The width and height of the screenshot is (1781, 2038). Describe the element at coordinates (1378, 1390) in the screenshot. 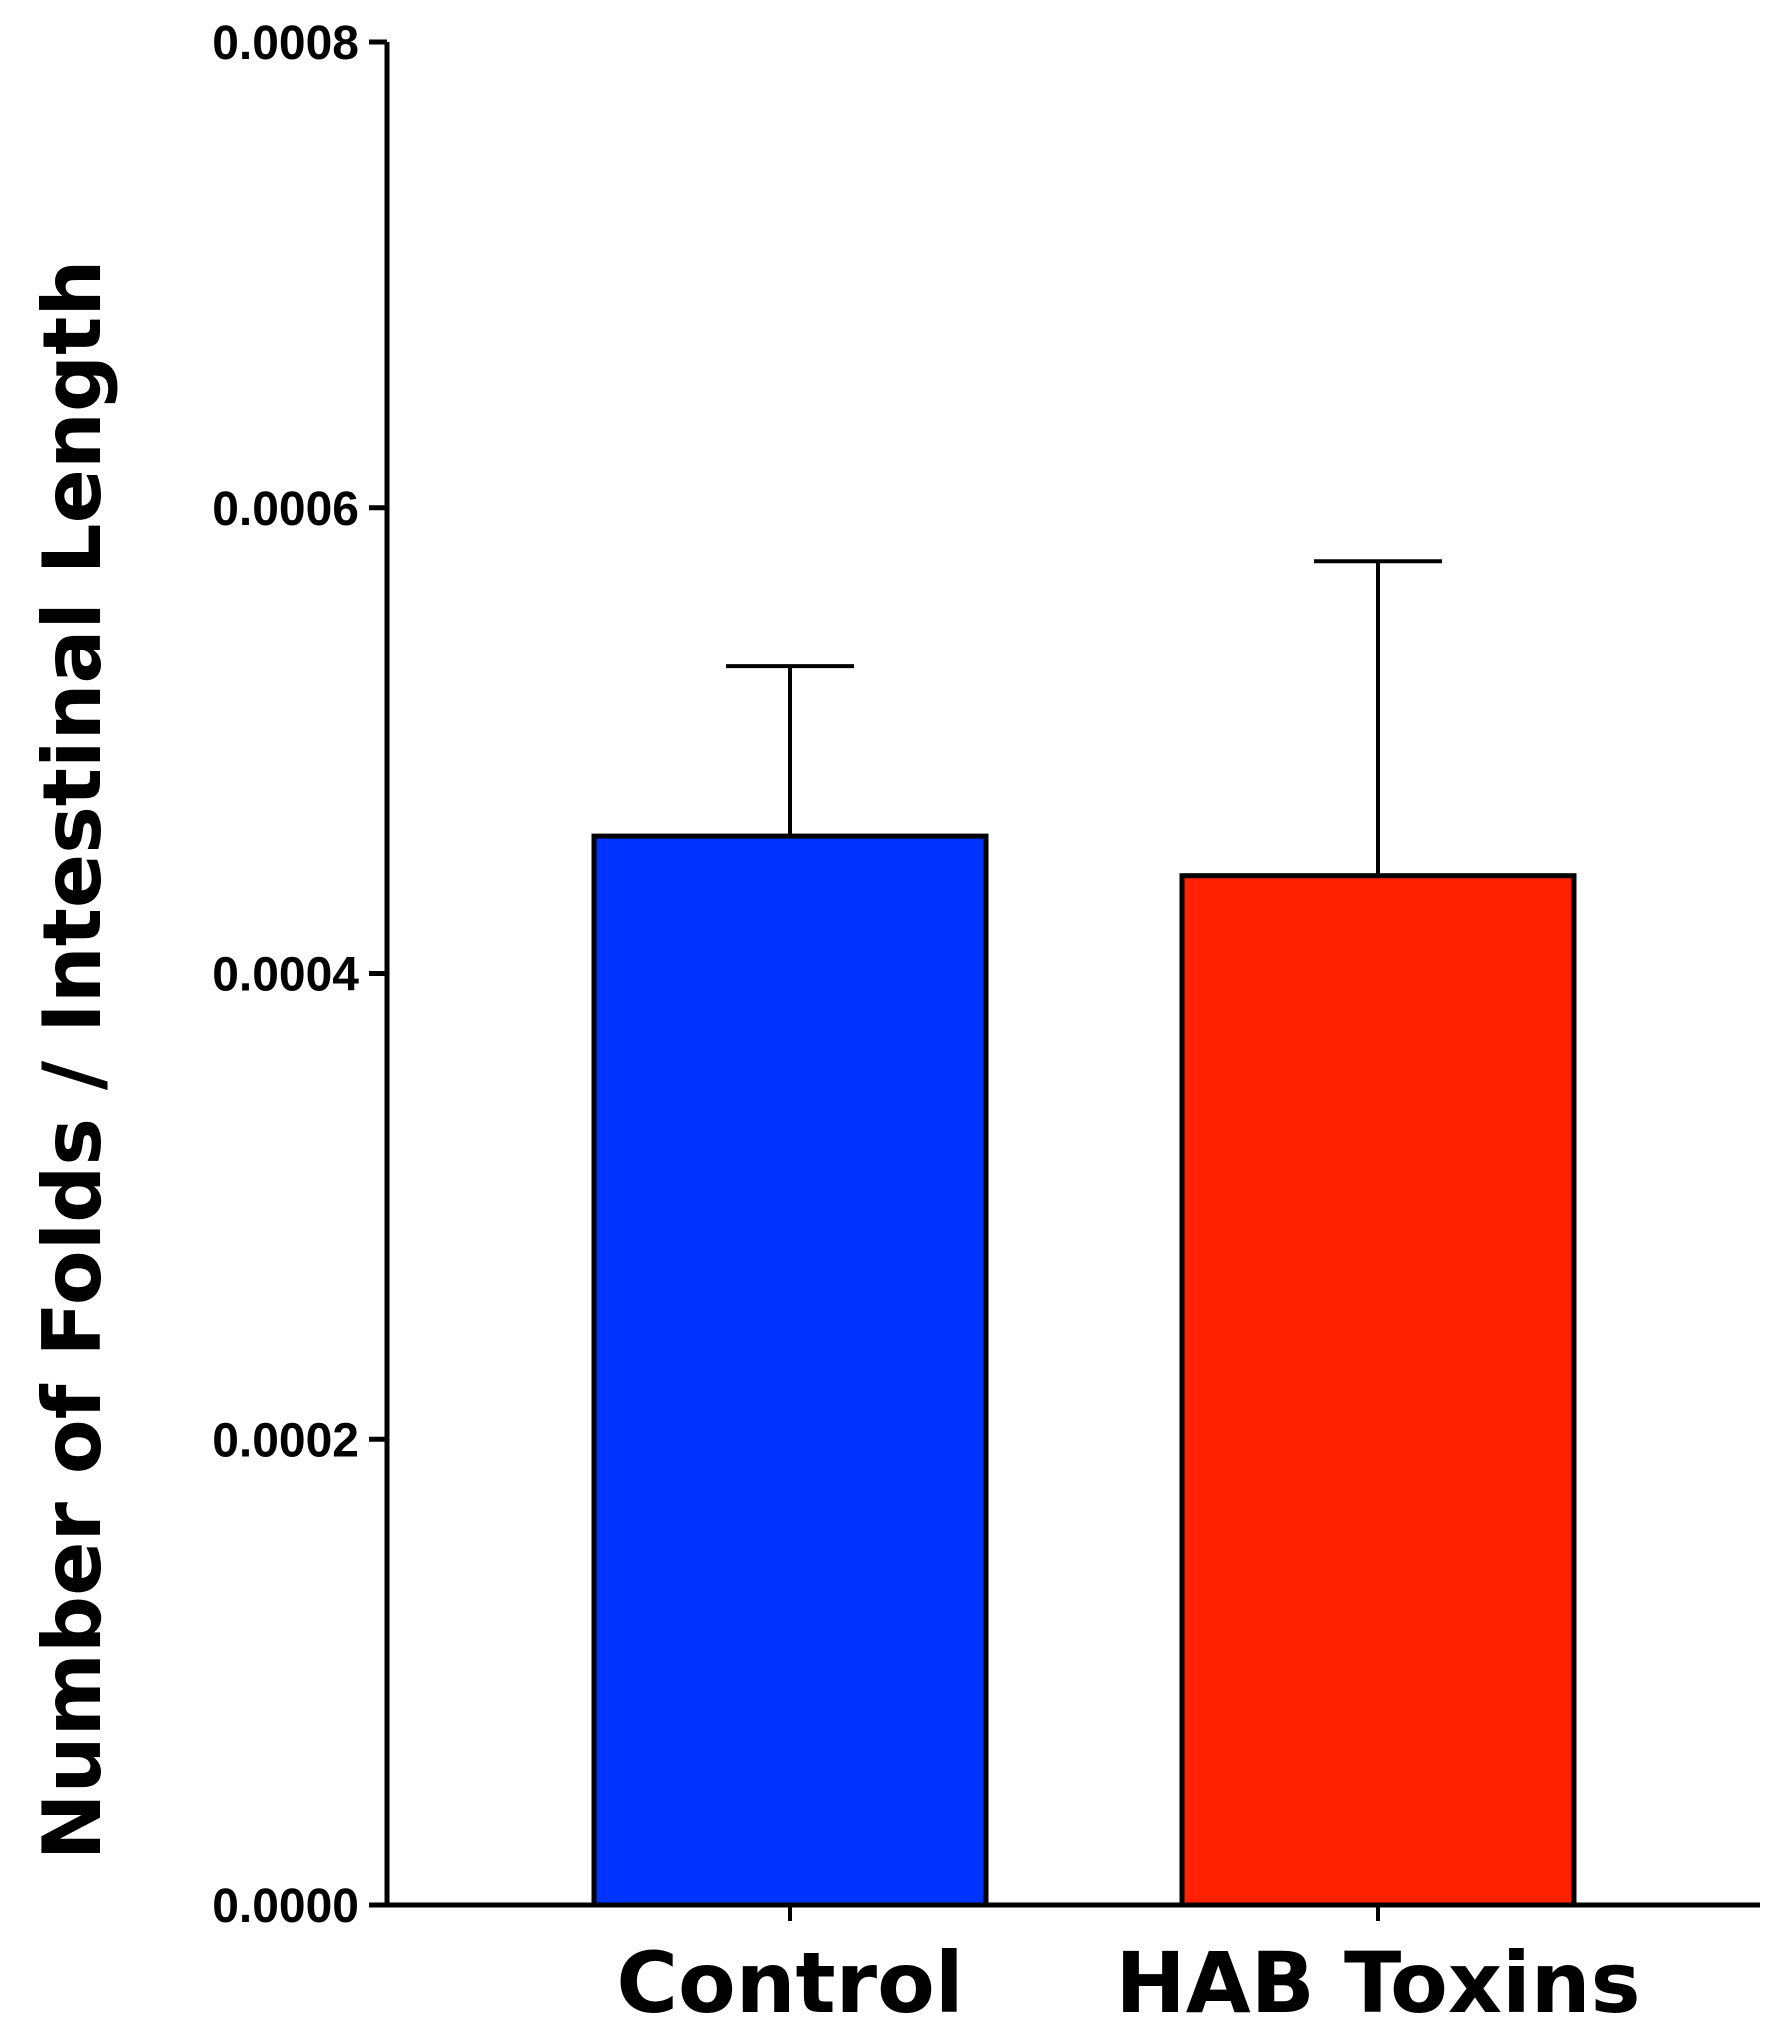

I see `bar-hab-toxins` at that location.